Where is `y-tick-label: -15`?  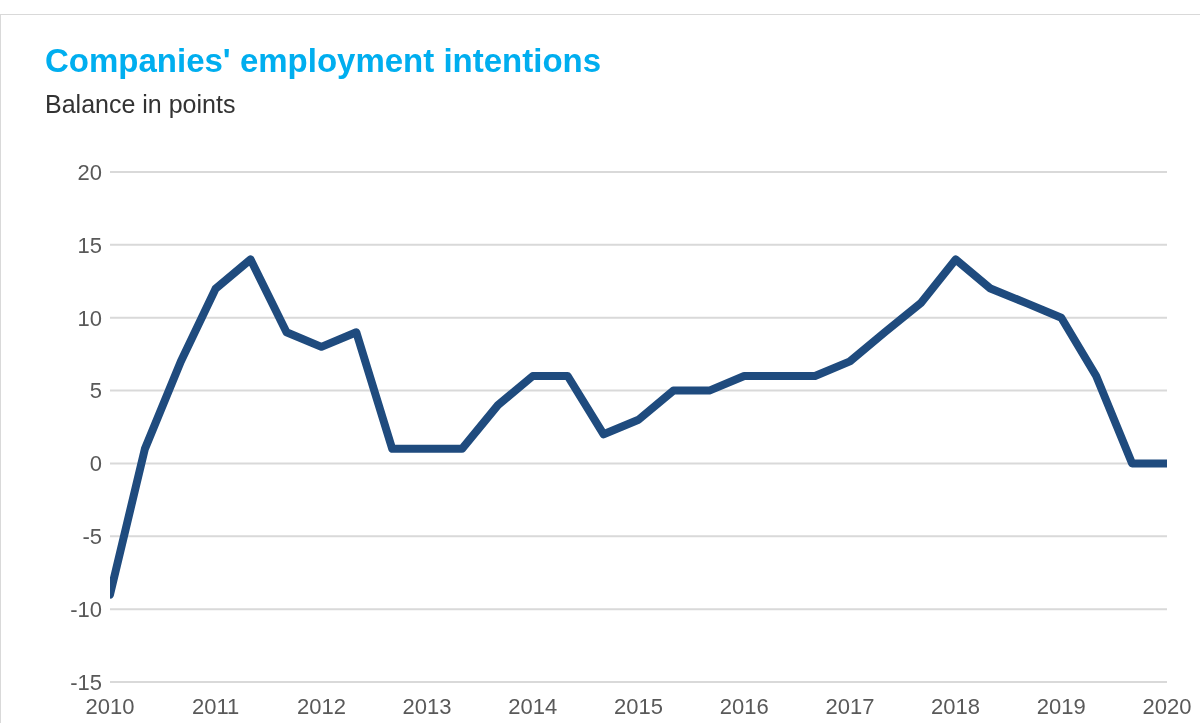 y-tick-label: -15 is located at coordinates (86, 682).